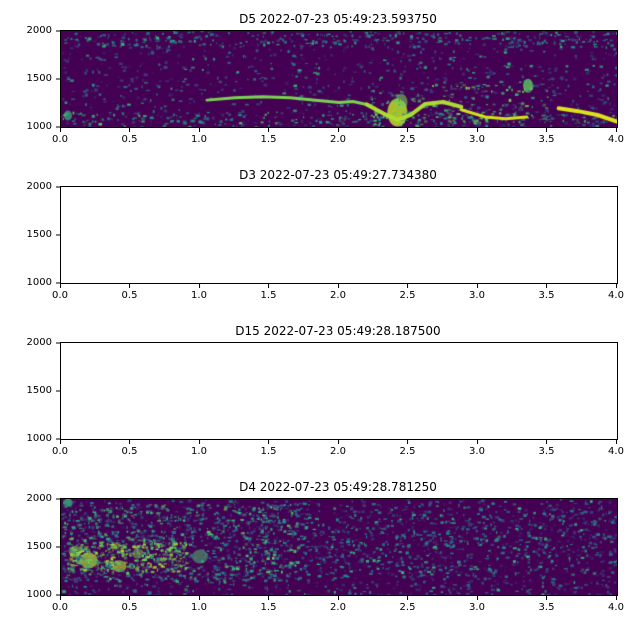 Image resolution: width=640 pixels, height=640 pixels. What do you see at coordinates (338, 331) in the screenshot?
I see `subplot-title: D15 2022-07-23 05:49:28.187500` at bounding box center [338, 331].